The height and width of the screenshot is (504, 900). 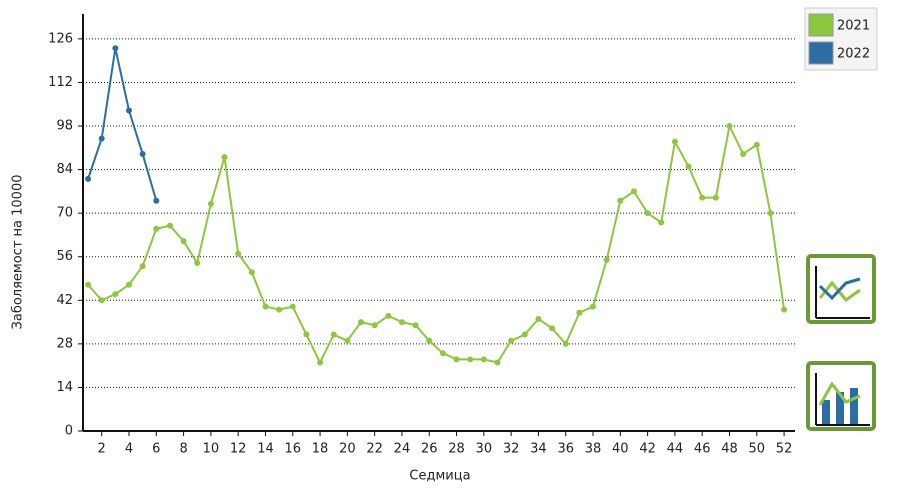 What do you see at coordinates (429, 449) in the screenshot?
I see `x-tick-label: 26` at bounding box center [429, 449].